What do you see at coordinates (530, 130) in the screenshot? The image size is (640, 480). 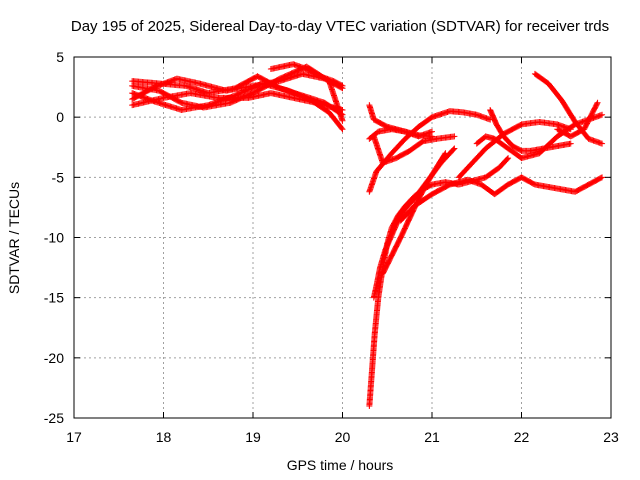 I see `series-trace-q` at bounding box center [530, 130].